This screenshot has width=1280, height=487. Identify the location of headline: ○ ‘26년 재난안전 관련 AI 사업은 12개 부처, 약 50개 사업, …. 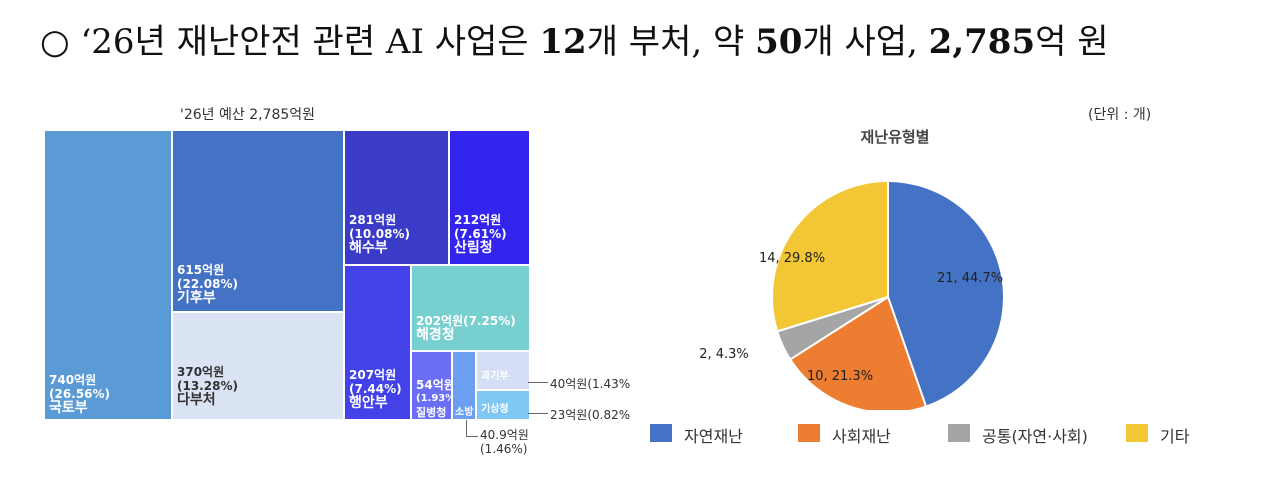
(574, 42).